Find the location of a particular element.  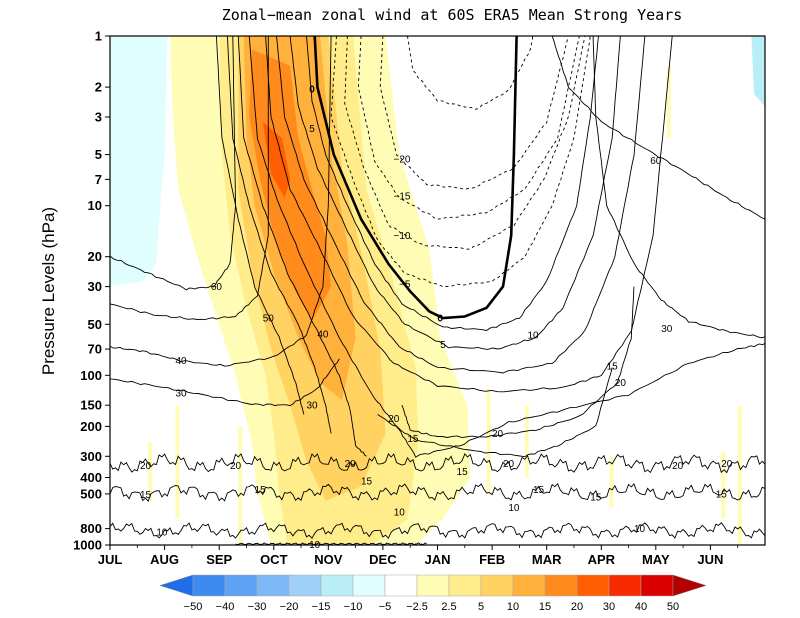

y-tick-label: 200 is located at coordinates (91, 426).